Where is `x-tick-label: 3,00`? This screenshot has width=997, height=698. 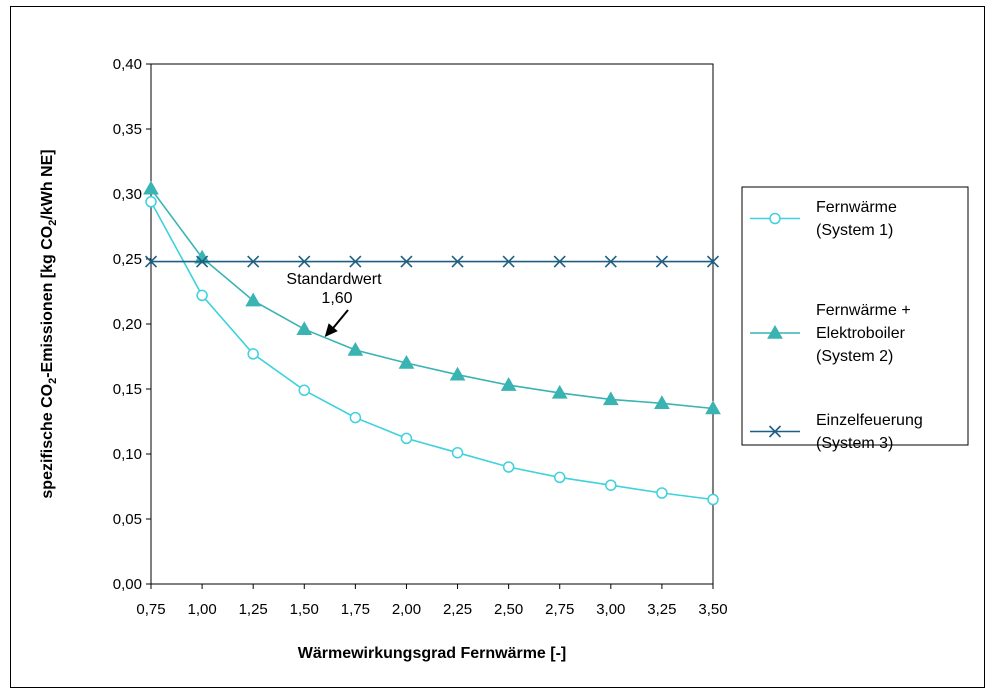 x-tick-label: 3,00 is located at coordinates (610, 609).